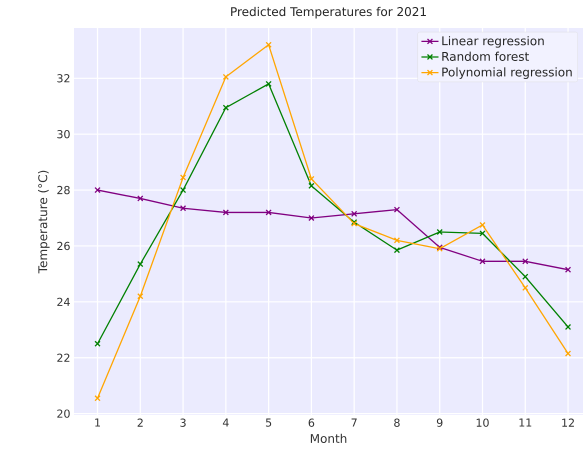 The image size is (586, 471). Describe the element at coordinates (63, 246) in the screenshot. I see `y-tick-label: 26` at that location.